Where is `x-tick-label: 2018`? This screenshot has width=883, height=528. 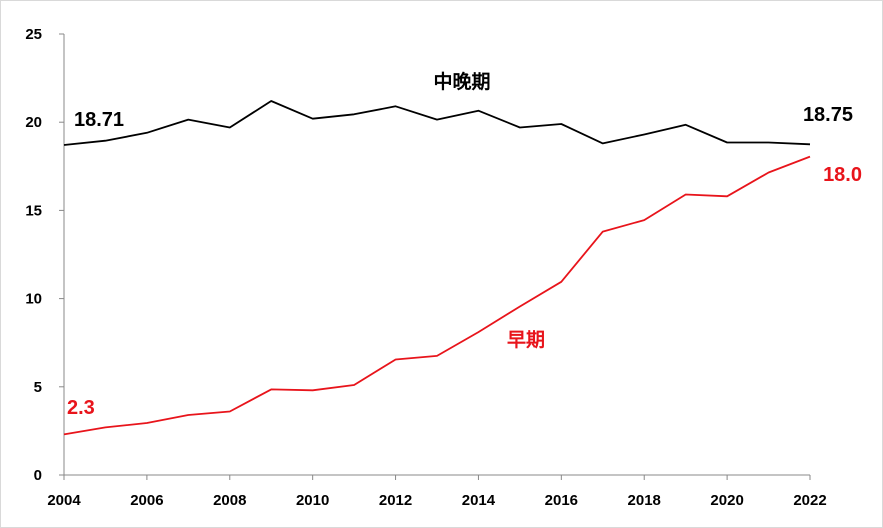
x-tick-label: 2018 is located at coordinates (644, 500).